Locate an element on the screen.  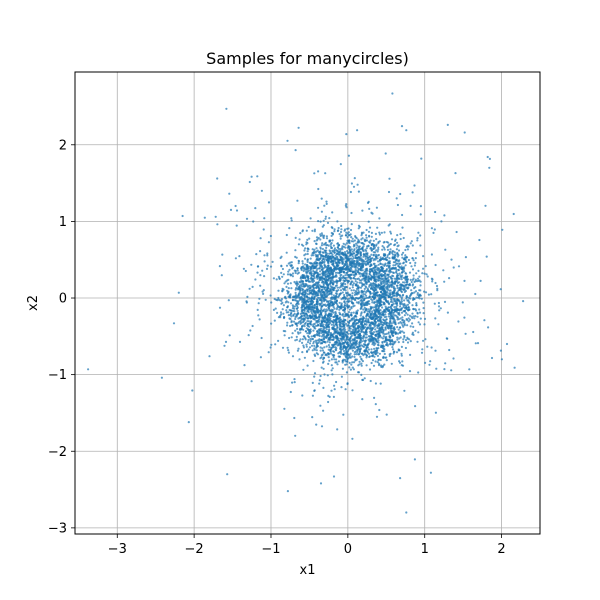
x-tick-label: 1 is located at coordinates (425, 549).